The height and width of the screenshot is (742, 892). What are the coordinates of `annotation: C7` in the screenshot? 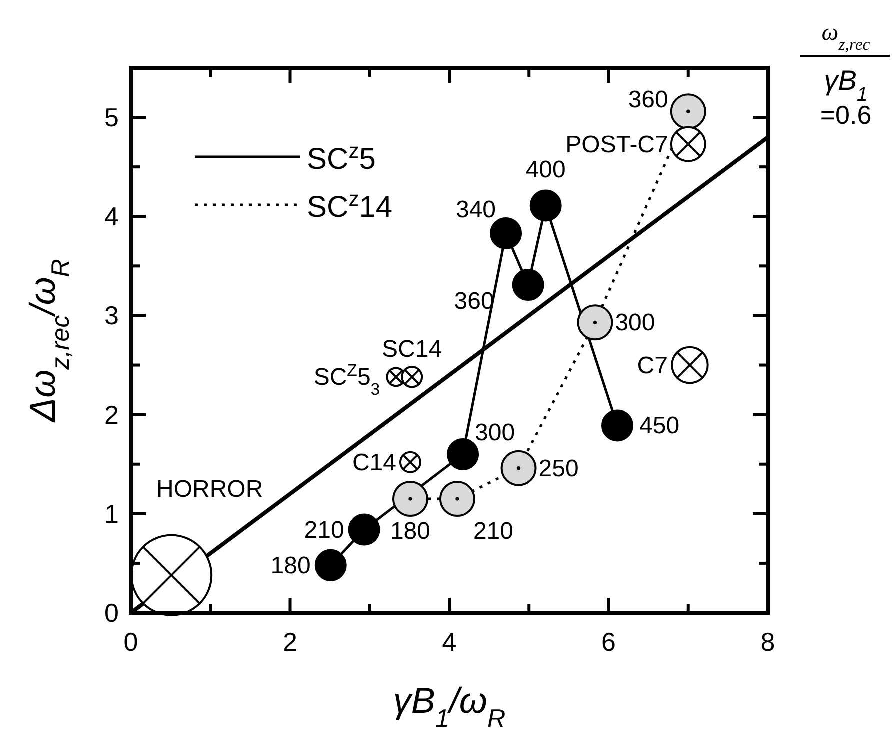 It's located at (652, 366).